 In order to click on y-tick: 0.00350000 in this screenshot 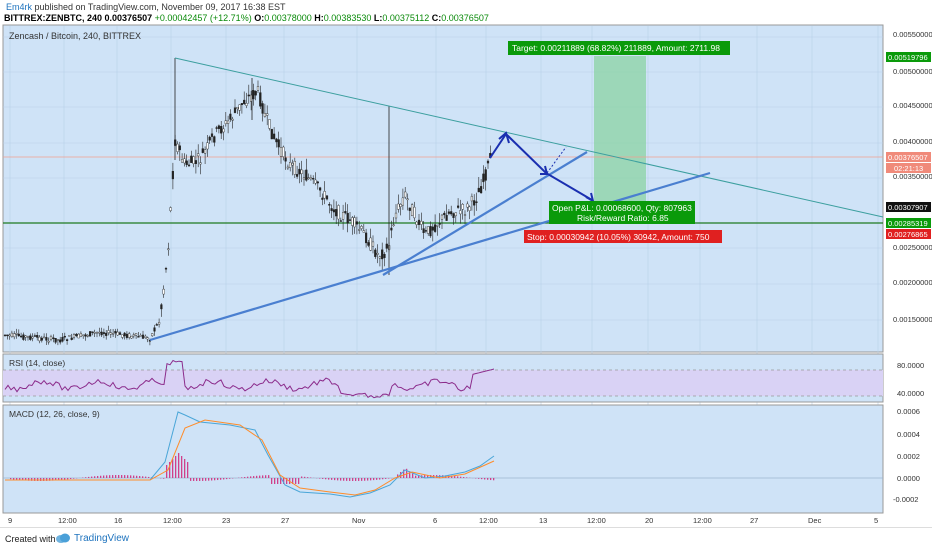, I will do `click(912, 176)`.